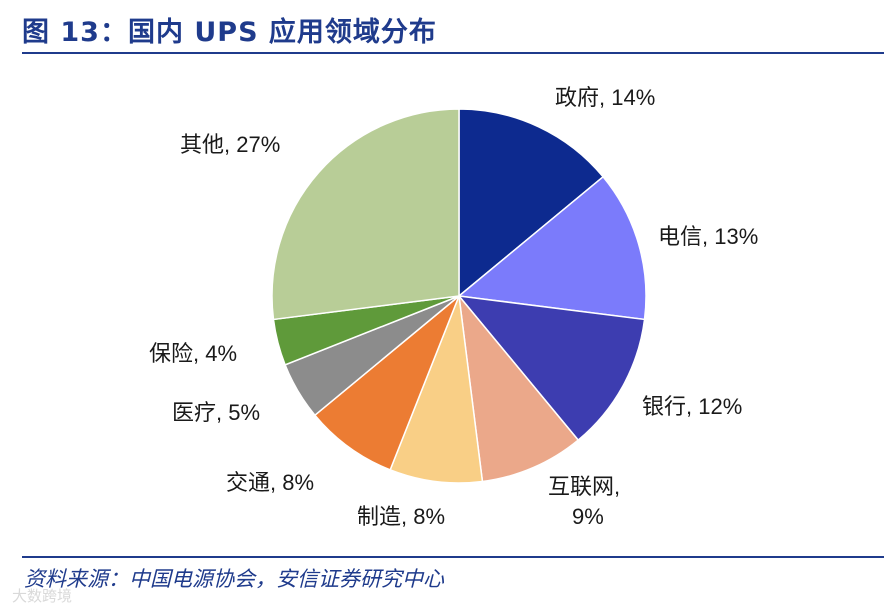 The height and width of the screenshot is (609, 896). Describe the element at coordinates (453, 557) in the screenshot. I see `footer-divider` at that location.